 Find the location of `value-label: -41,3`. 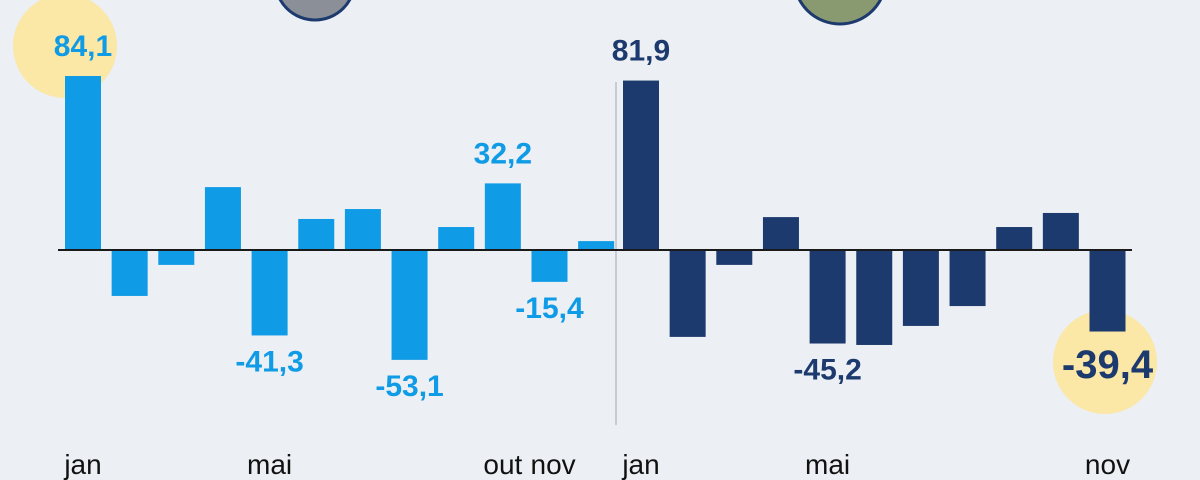

value-label: -41,3 is located at coordinates (269, 361).